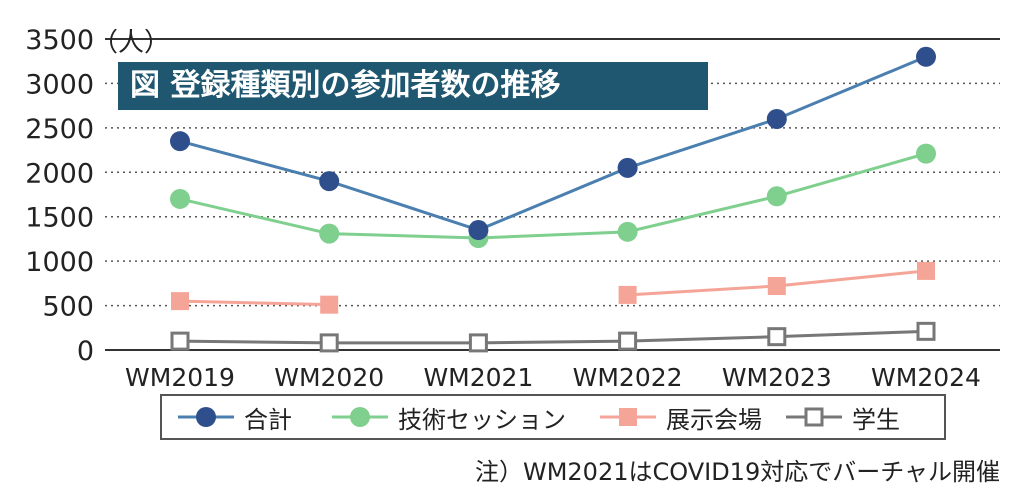 The width and height of the screenshot is (1024, 502). Describe the element at coordinates (131, 43) in the screenshot. I see `y-axis-unit-label: （人）` at that location.